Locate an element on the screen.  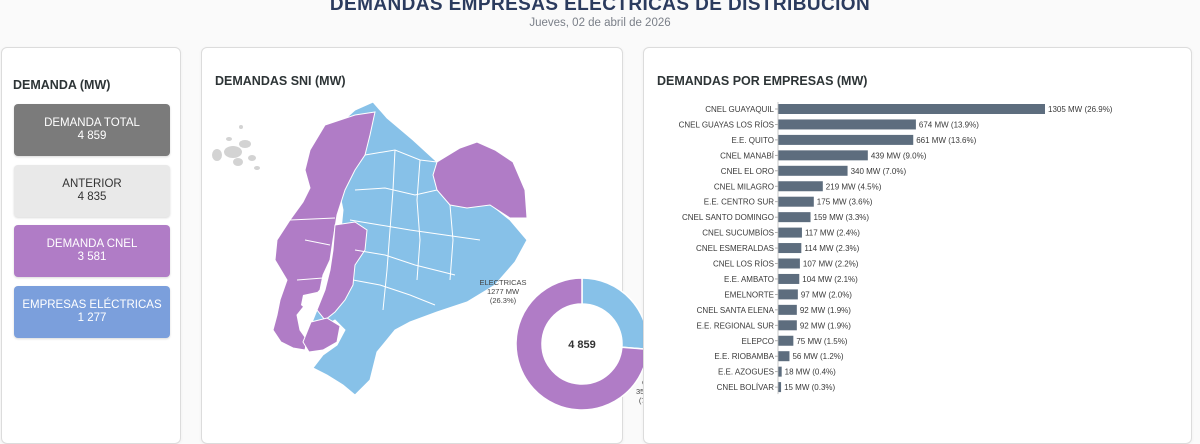
card-value: 4 859 is located at coordinates (92, 136).